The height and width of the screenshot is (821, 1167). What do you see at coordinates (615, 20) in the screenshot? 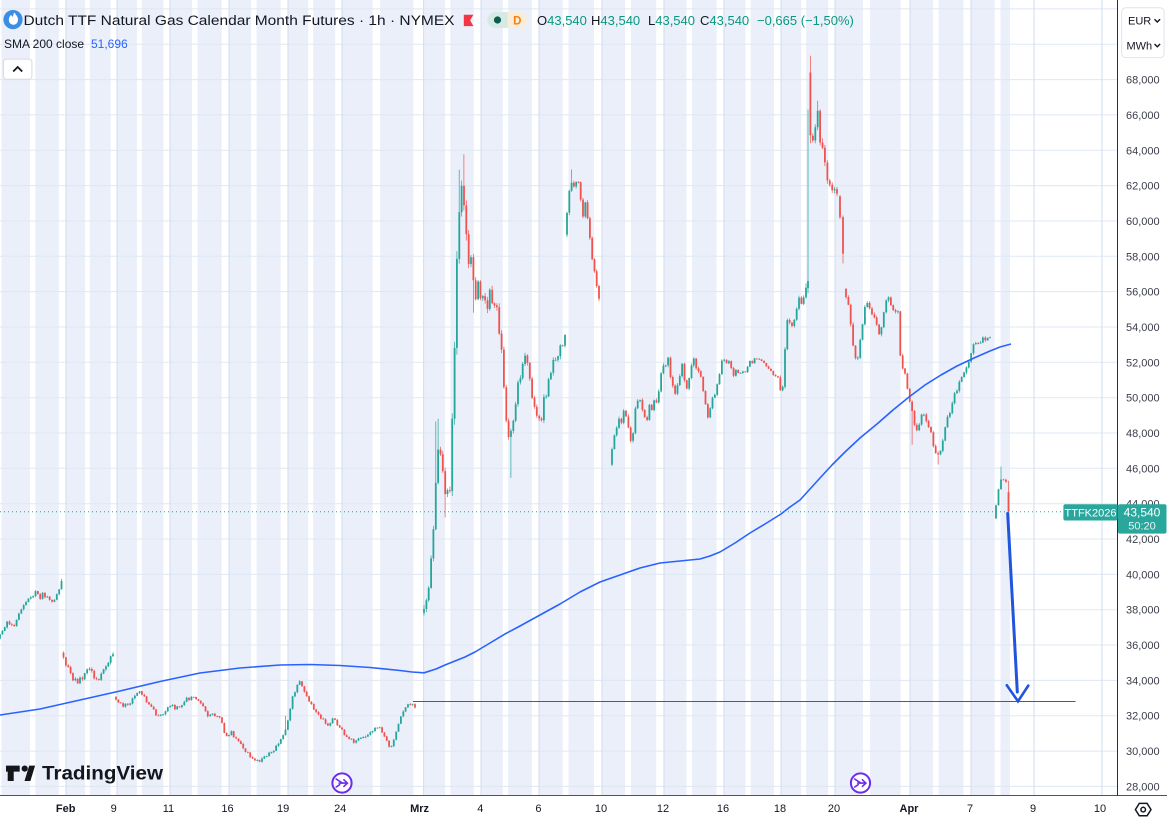
I see `svg-text: H43,540` at bounding box center [615, 20].